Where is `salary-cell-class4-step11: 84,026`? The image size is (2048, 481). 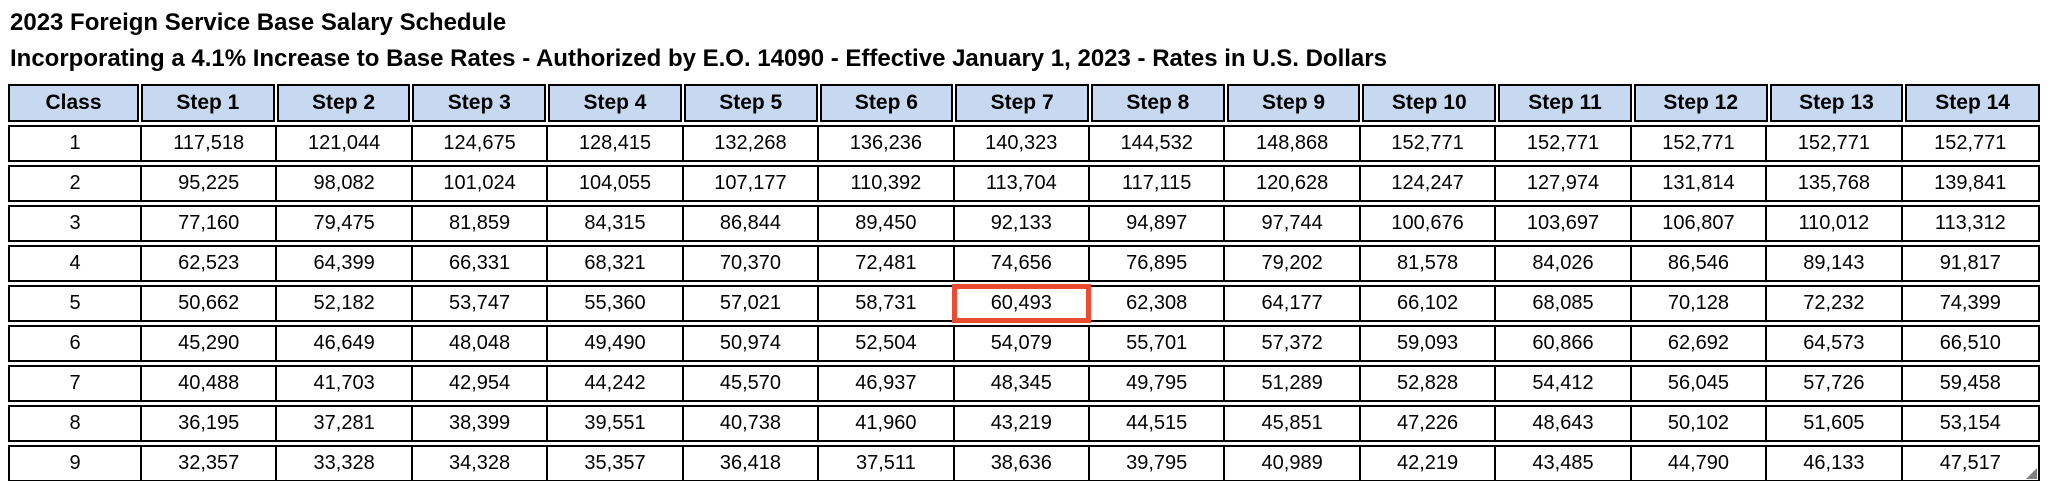 salary-cell-class4-step11: 84,026 is located at coordinates (1564, 263).